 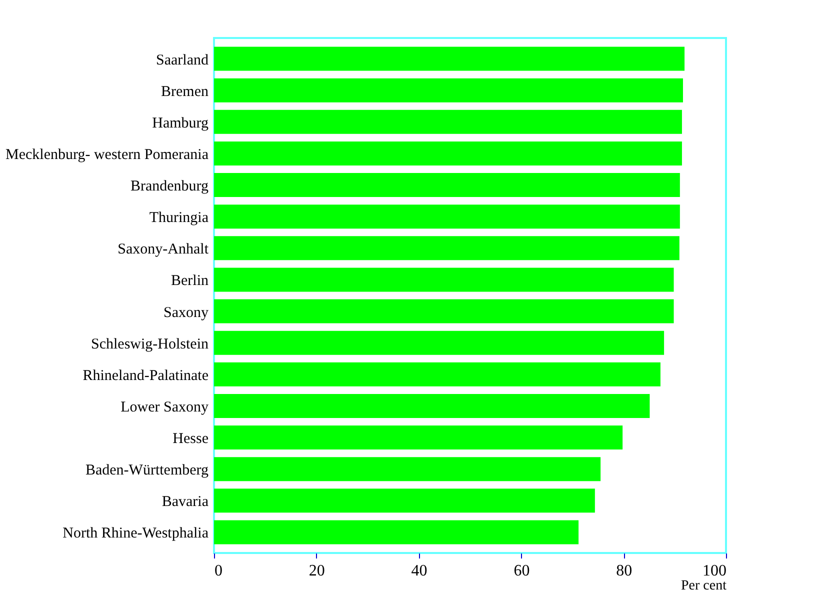 I want to click on y-tick-label: Hesse, so click(x=190, y=439).